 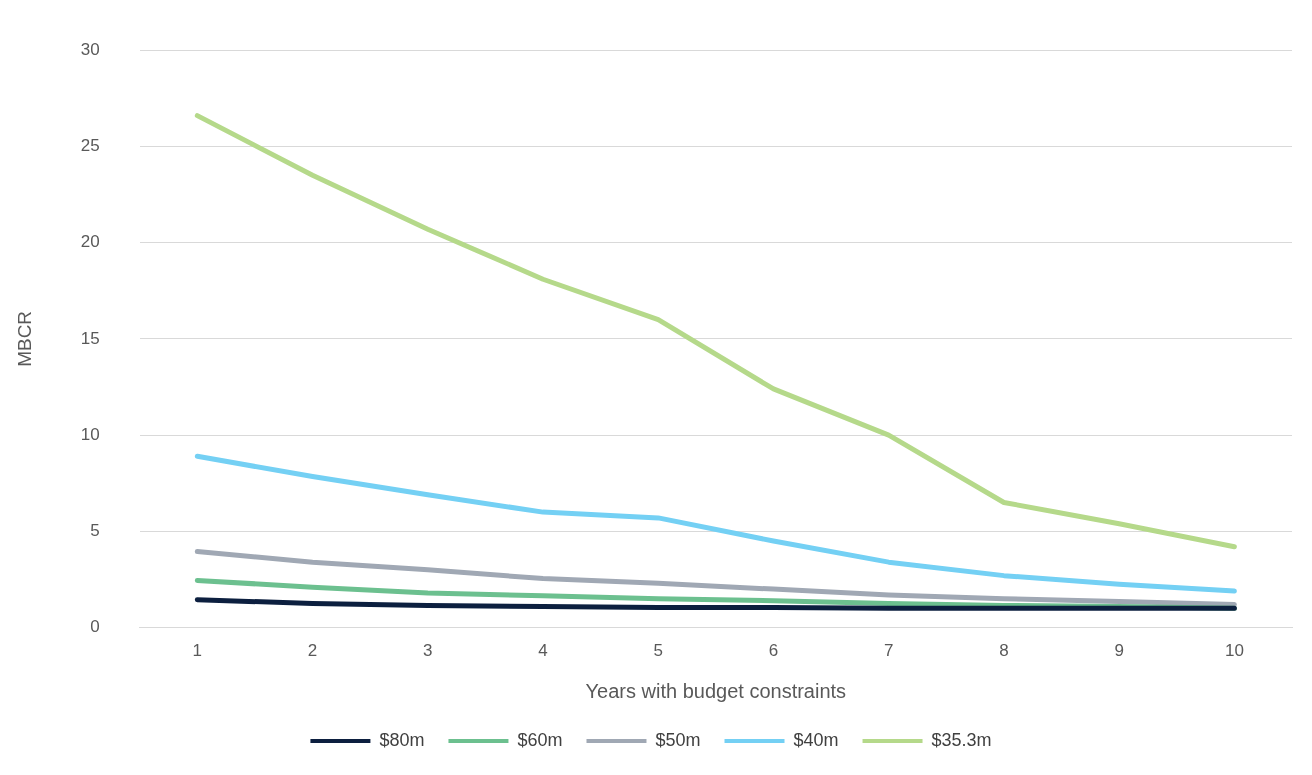 What do you see at coordinates (95, 531) in the screenshot?
I see `y-tick-label: 5` at bounding box center [95, 531].